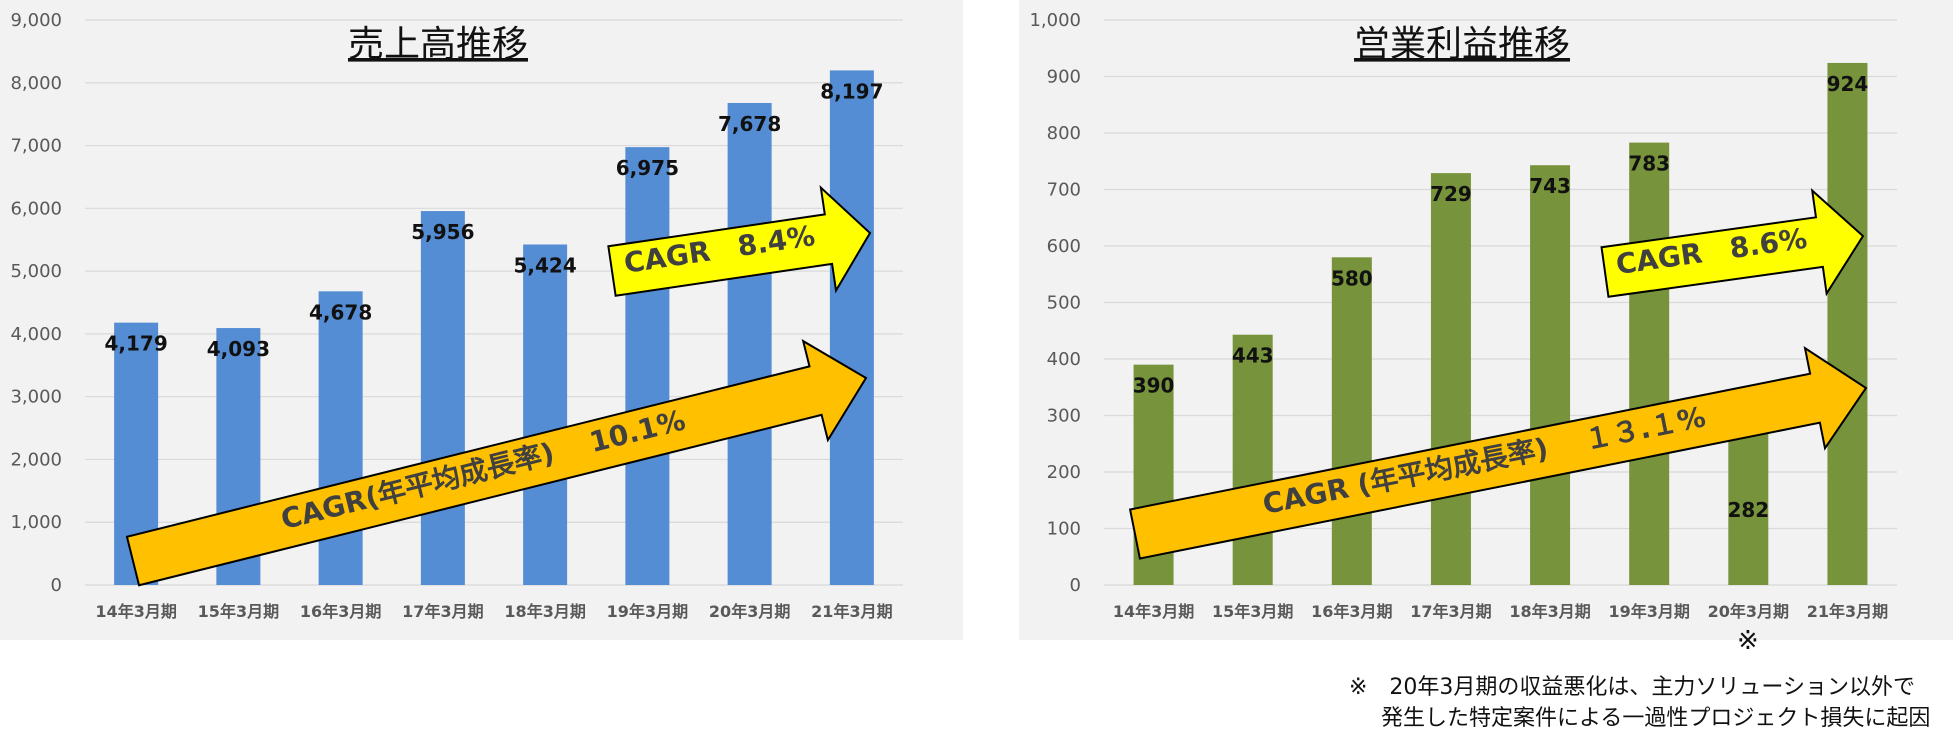 The height and width of the screenshot is (744, 1953). I want to click on chart-title: 営業利益推移, so click(1462, 44).